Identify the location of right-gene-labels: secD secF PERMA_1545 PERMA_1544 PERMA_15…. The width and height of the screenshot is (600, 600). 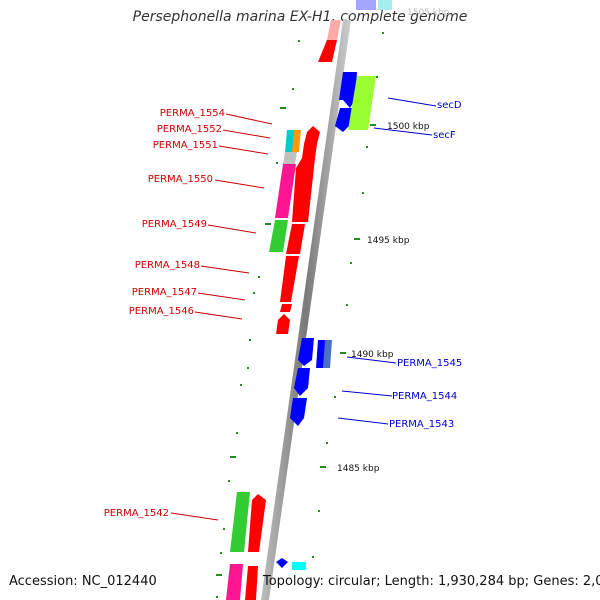
(425, 265).